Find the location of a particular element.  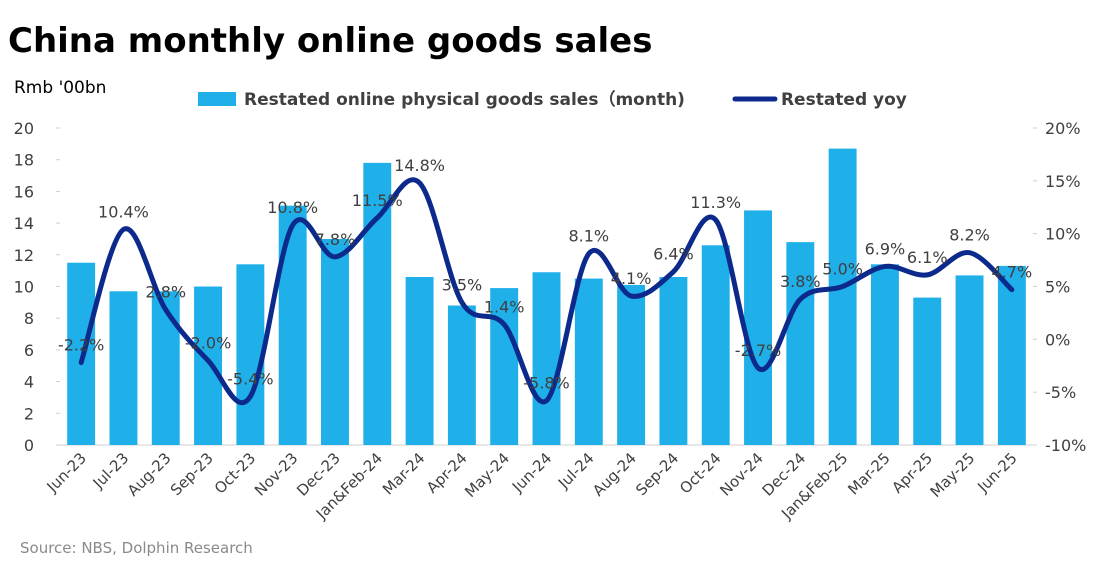

legend-label: Restated yoy is located at coordinates (844, 100).